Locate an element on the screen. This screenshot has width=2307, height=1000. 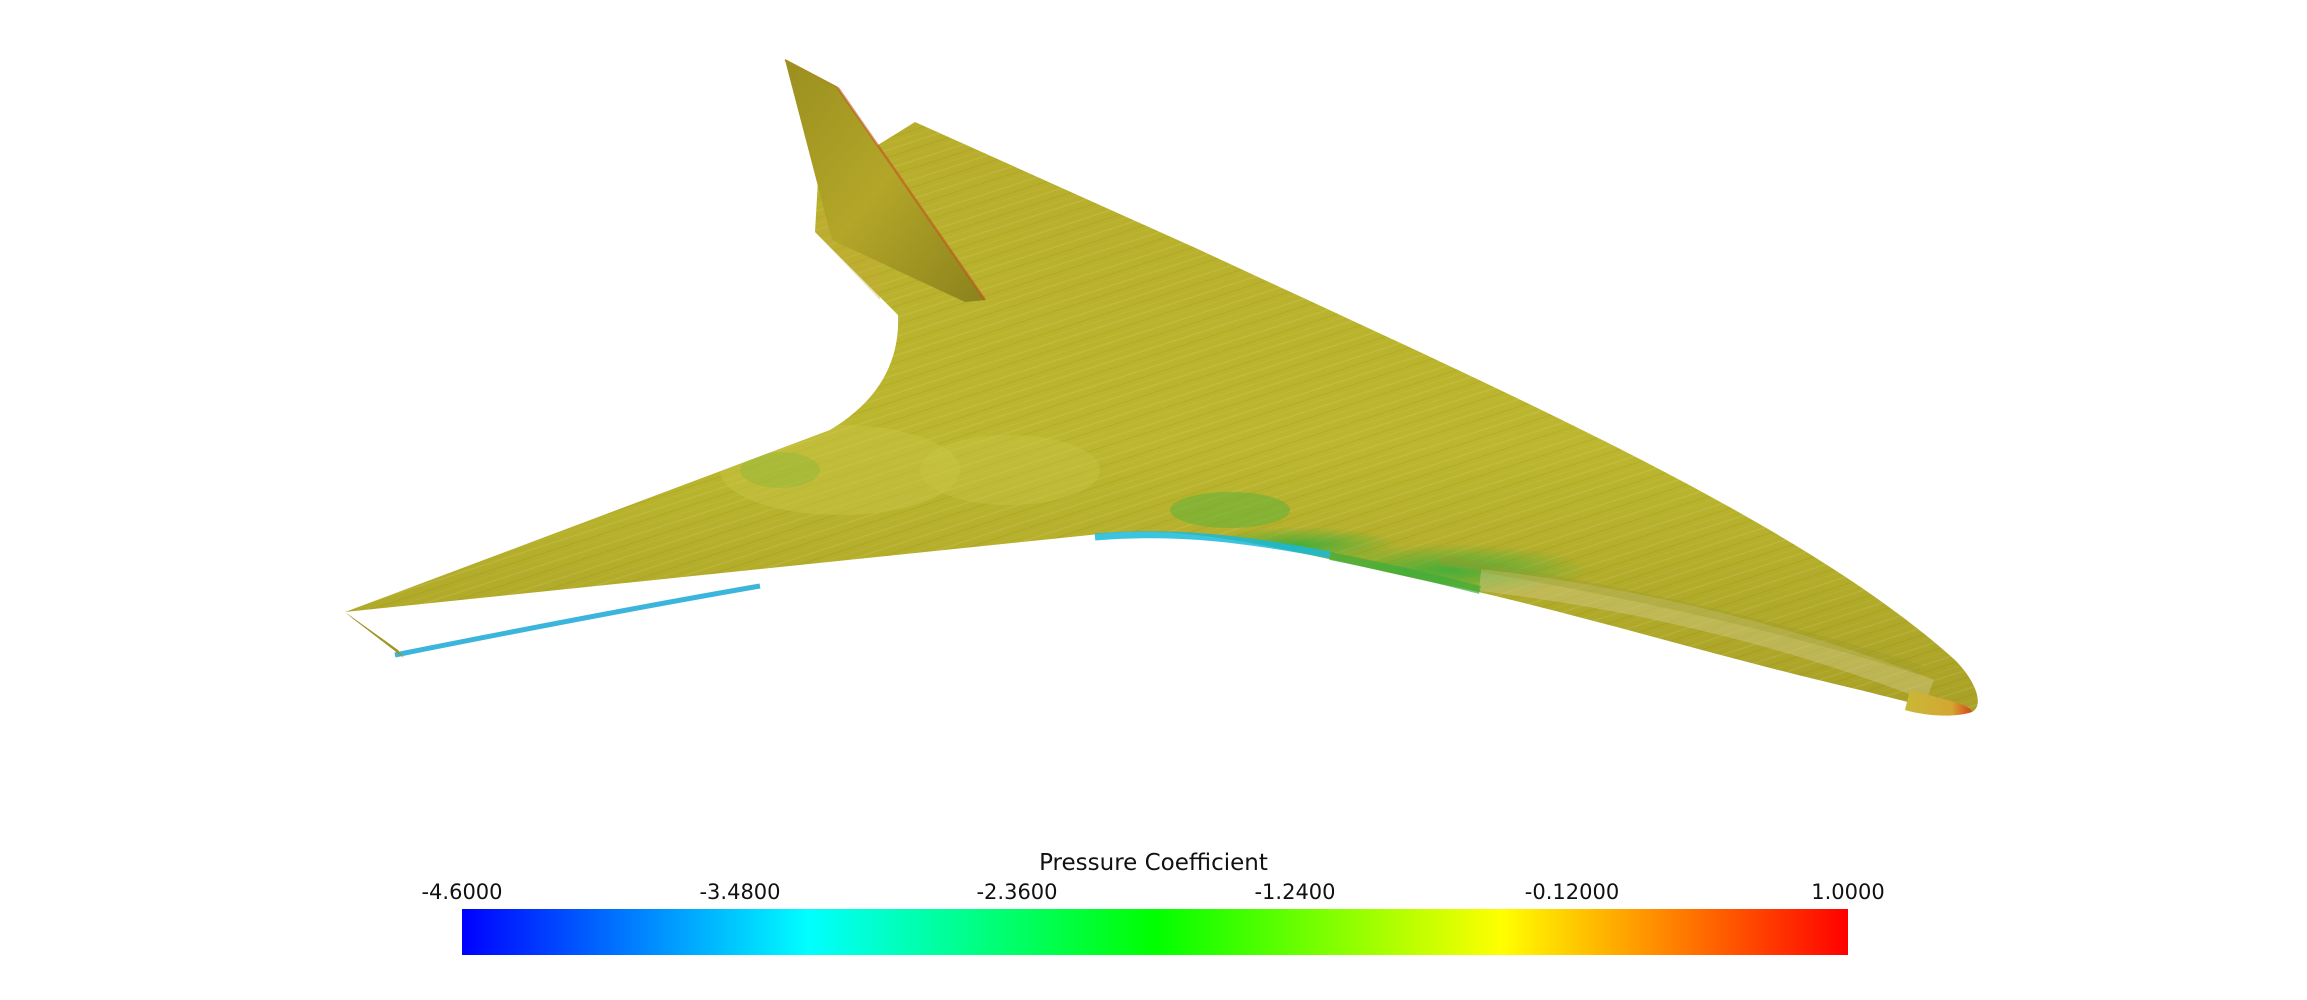
colorbar-tick-5: 1.0000 is located at coordinates (1847, 892).